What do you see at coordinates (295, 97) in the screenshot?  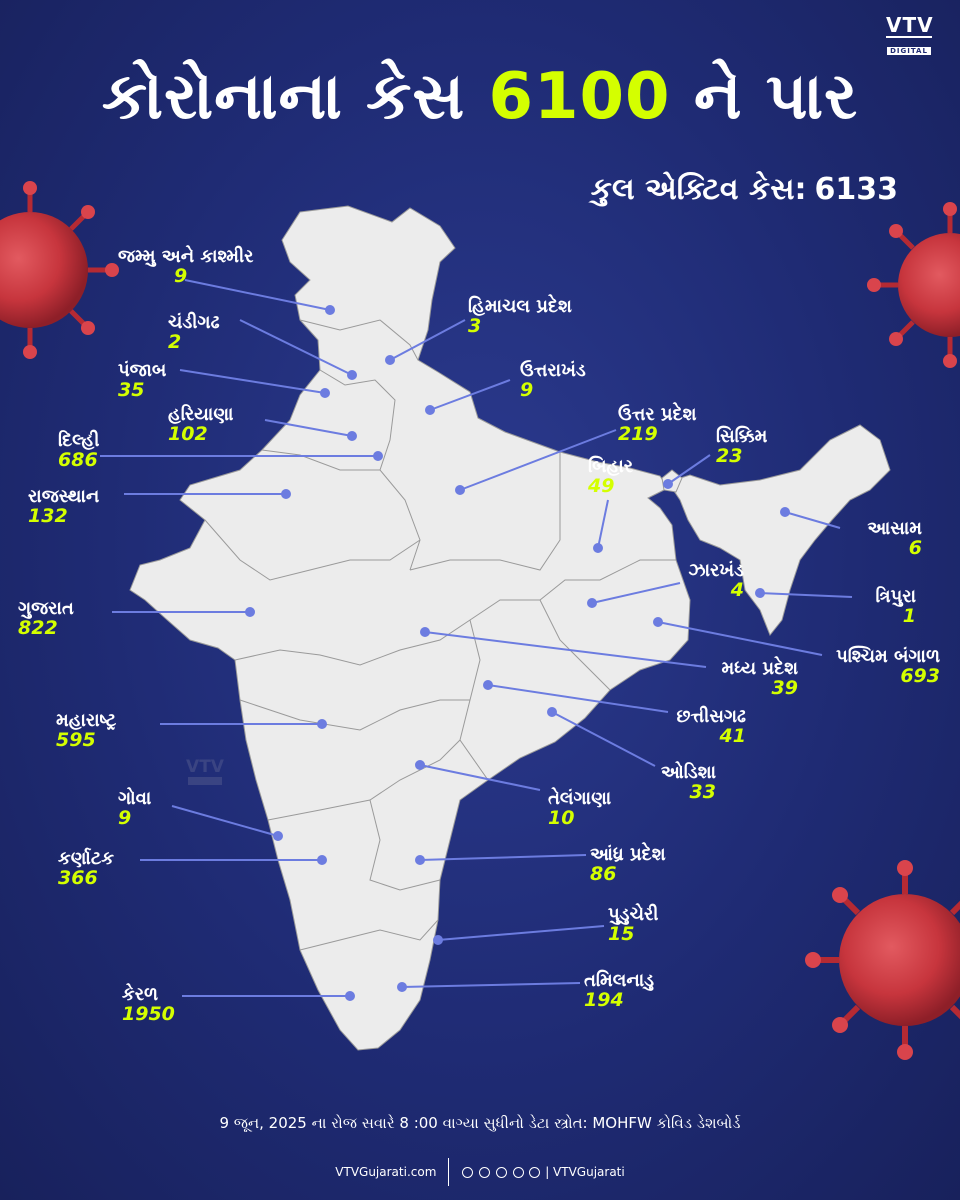 I see `headline-part1: કોરોનાના કેસ` at bounding box center [295, 97].